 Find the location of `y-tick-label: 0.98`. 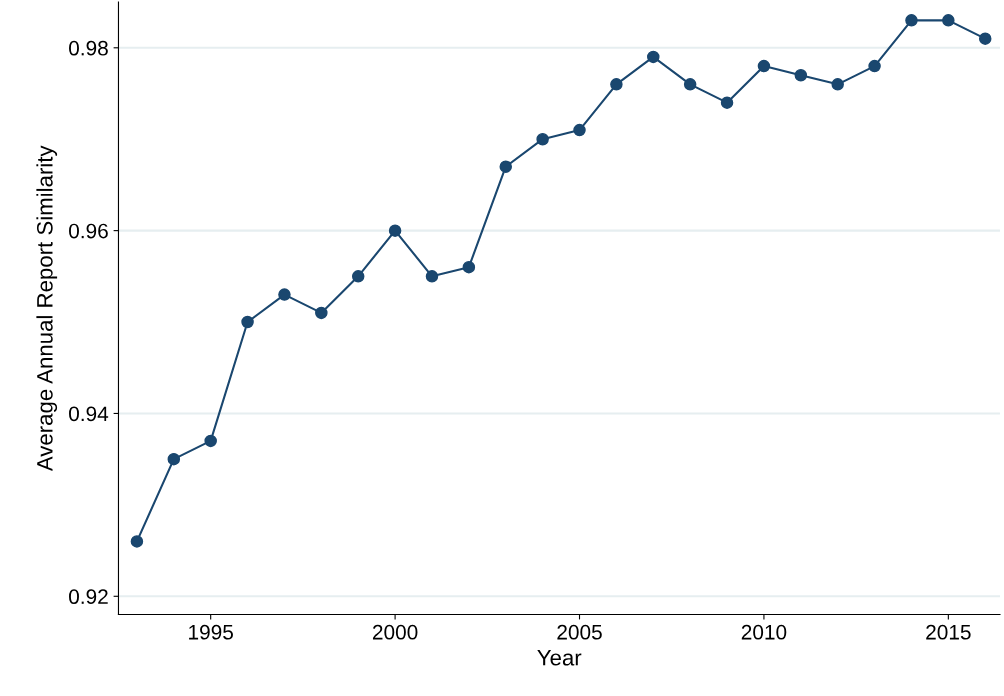

y-tick-label: 0.98 is located at coordinates (88, 48).